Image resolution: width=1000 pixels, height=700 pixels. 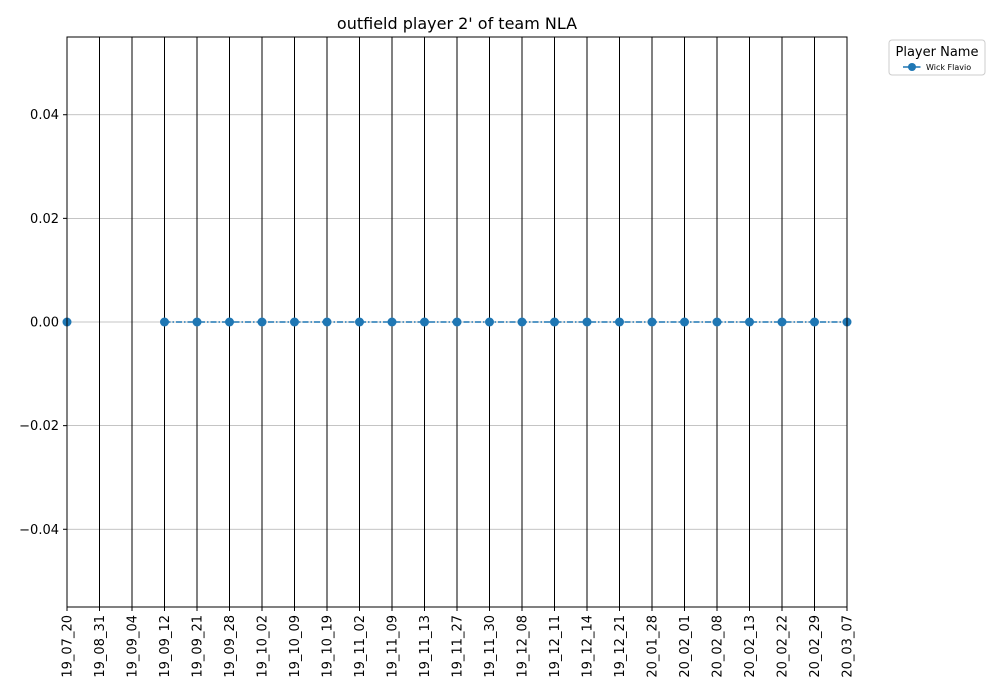 What do you see at coordinates (457, 23) in the screenshot?
I see `chart-title: outfield player 2' of team NLA` at bounding box center [457, 23].